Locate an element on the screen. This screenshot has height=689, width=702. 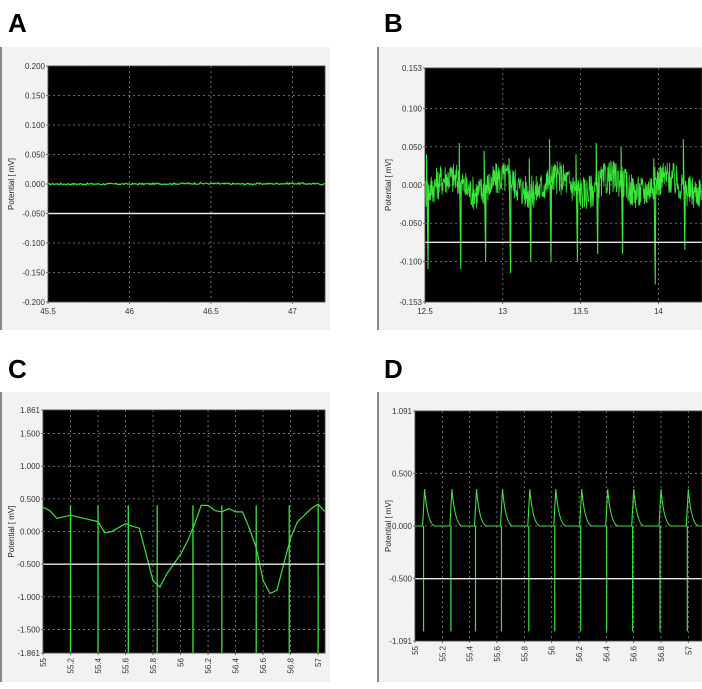
x-tick-label: 45.5 is located at coordinates (48, 311).